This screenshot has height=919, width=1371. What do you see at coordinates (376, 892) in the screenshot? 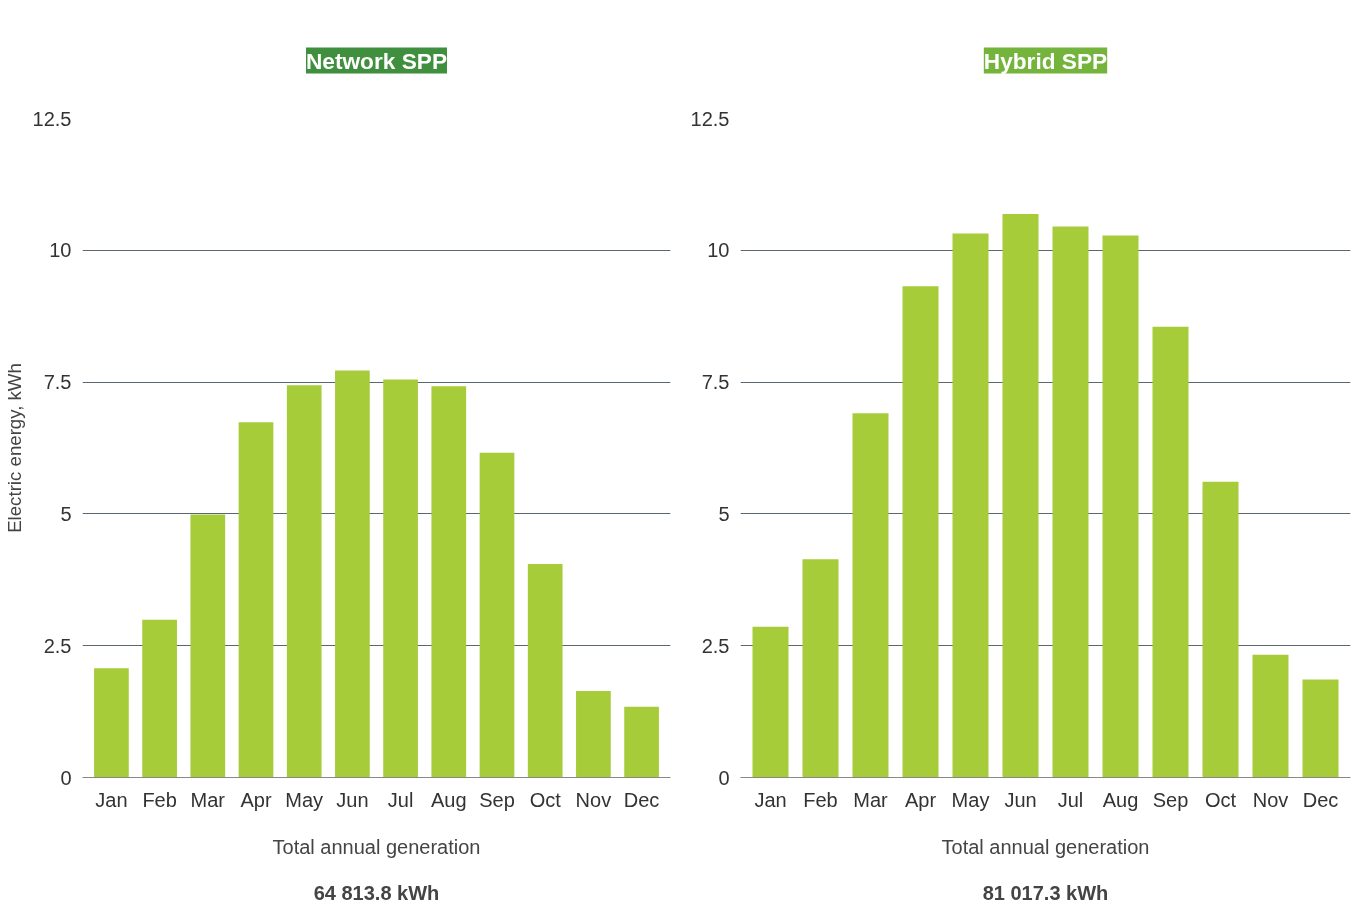
I see `text: 64 813.8 kWh` at bounding box center [376, 892].